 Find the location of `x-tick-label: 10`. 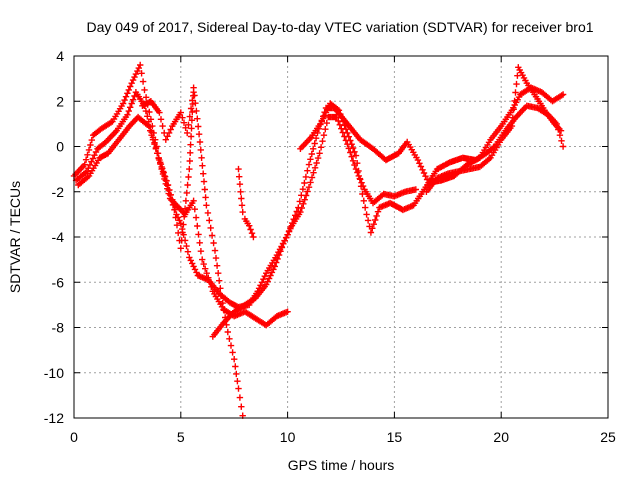

x-tick-label: 10 is located at coordinates (288, 437).